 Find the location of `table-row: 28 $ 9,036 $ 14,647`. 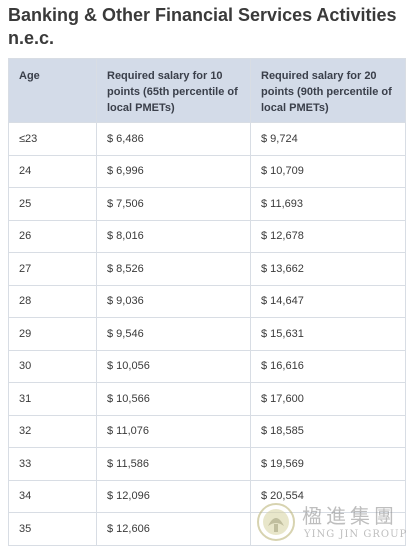

table-row: 28 $ 9,036 $ 14,647 is located at coordinates (207, 301).